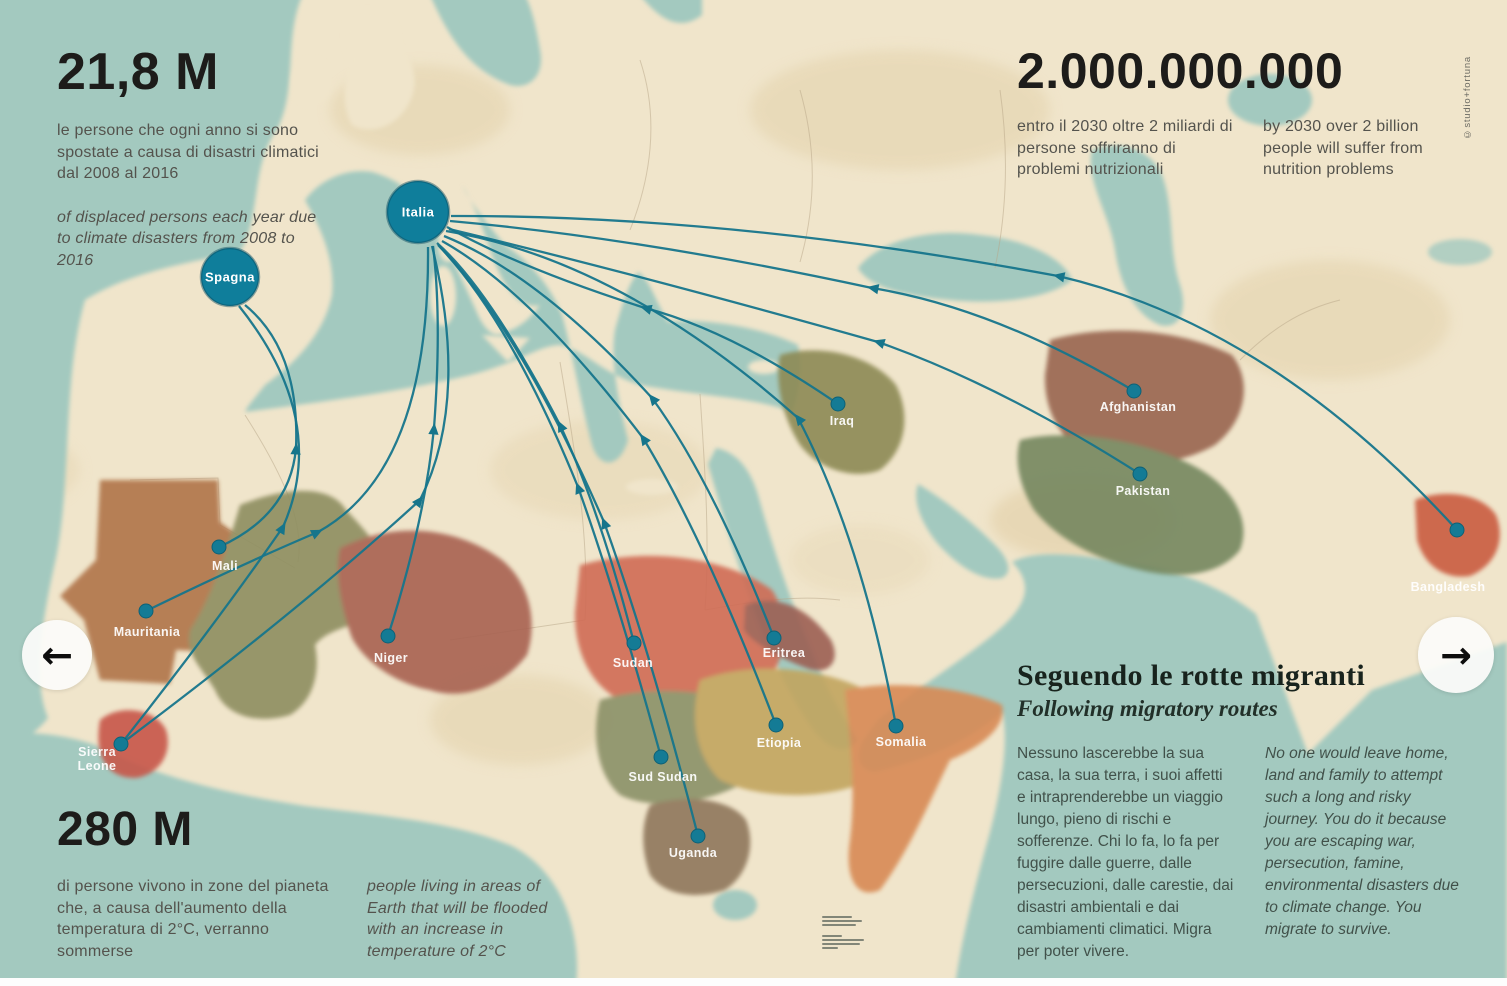 The image size is (1507, 986). I want to click on route-pakistan-to-italia, so click(794, 351).